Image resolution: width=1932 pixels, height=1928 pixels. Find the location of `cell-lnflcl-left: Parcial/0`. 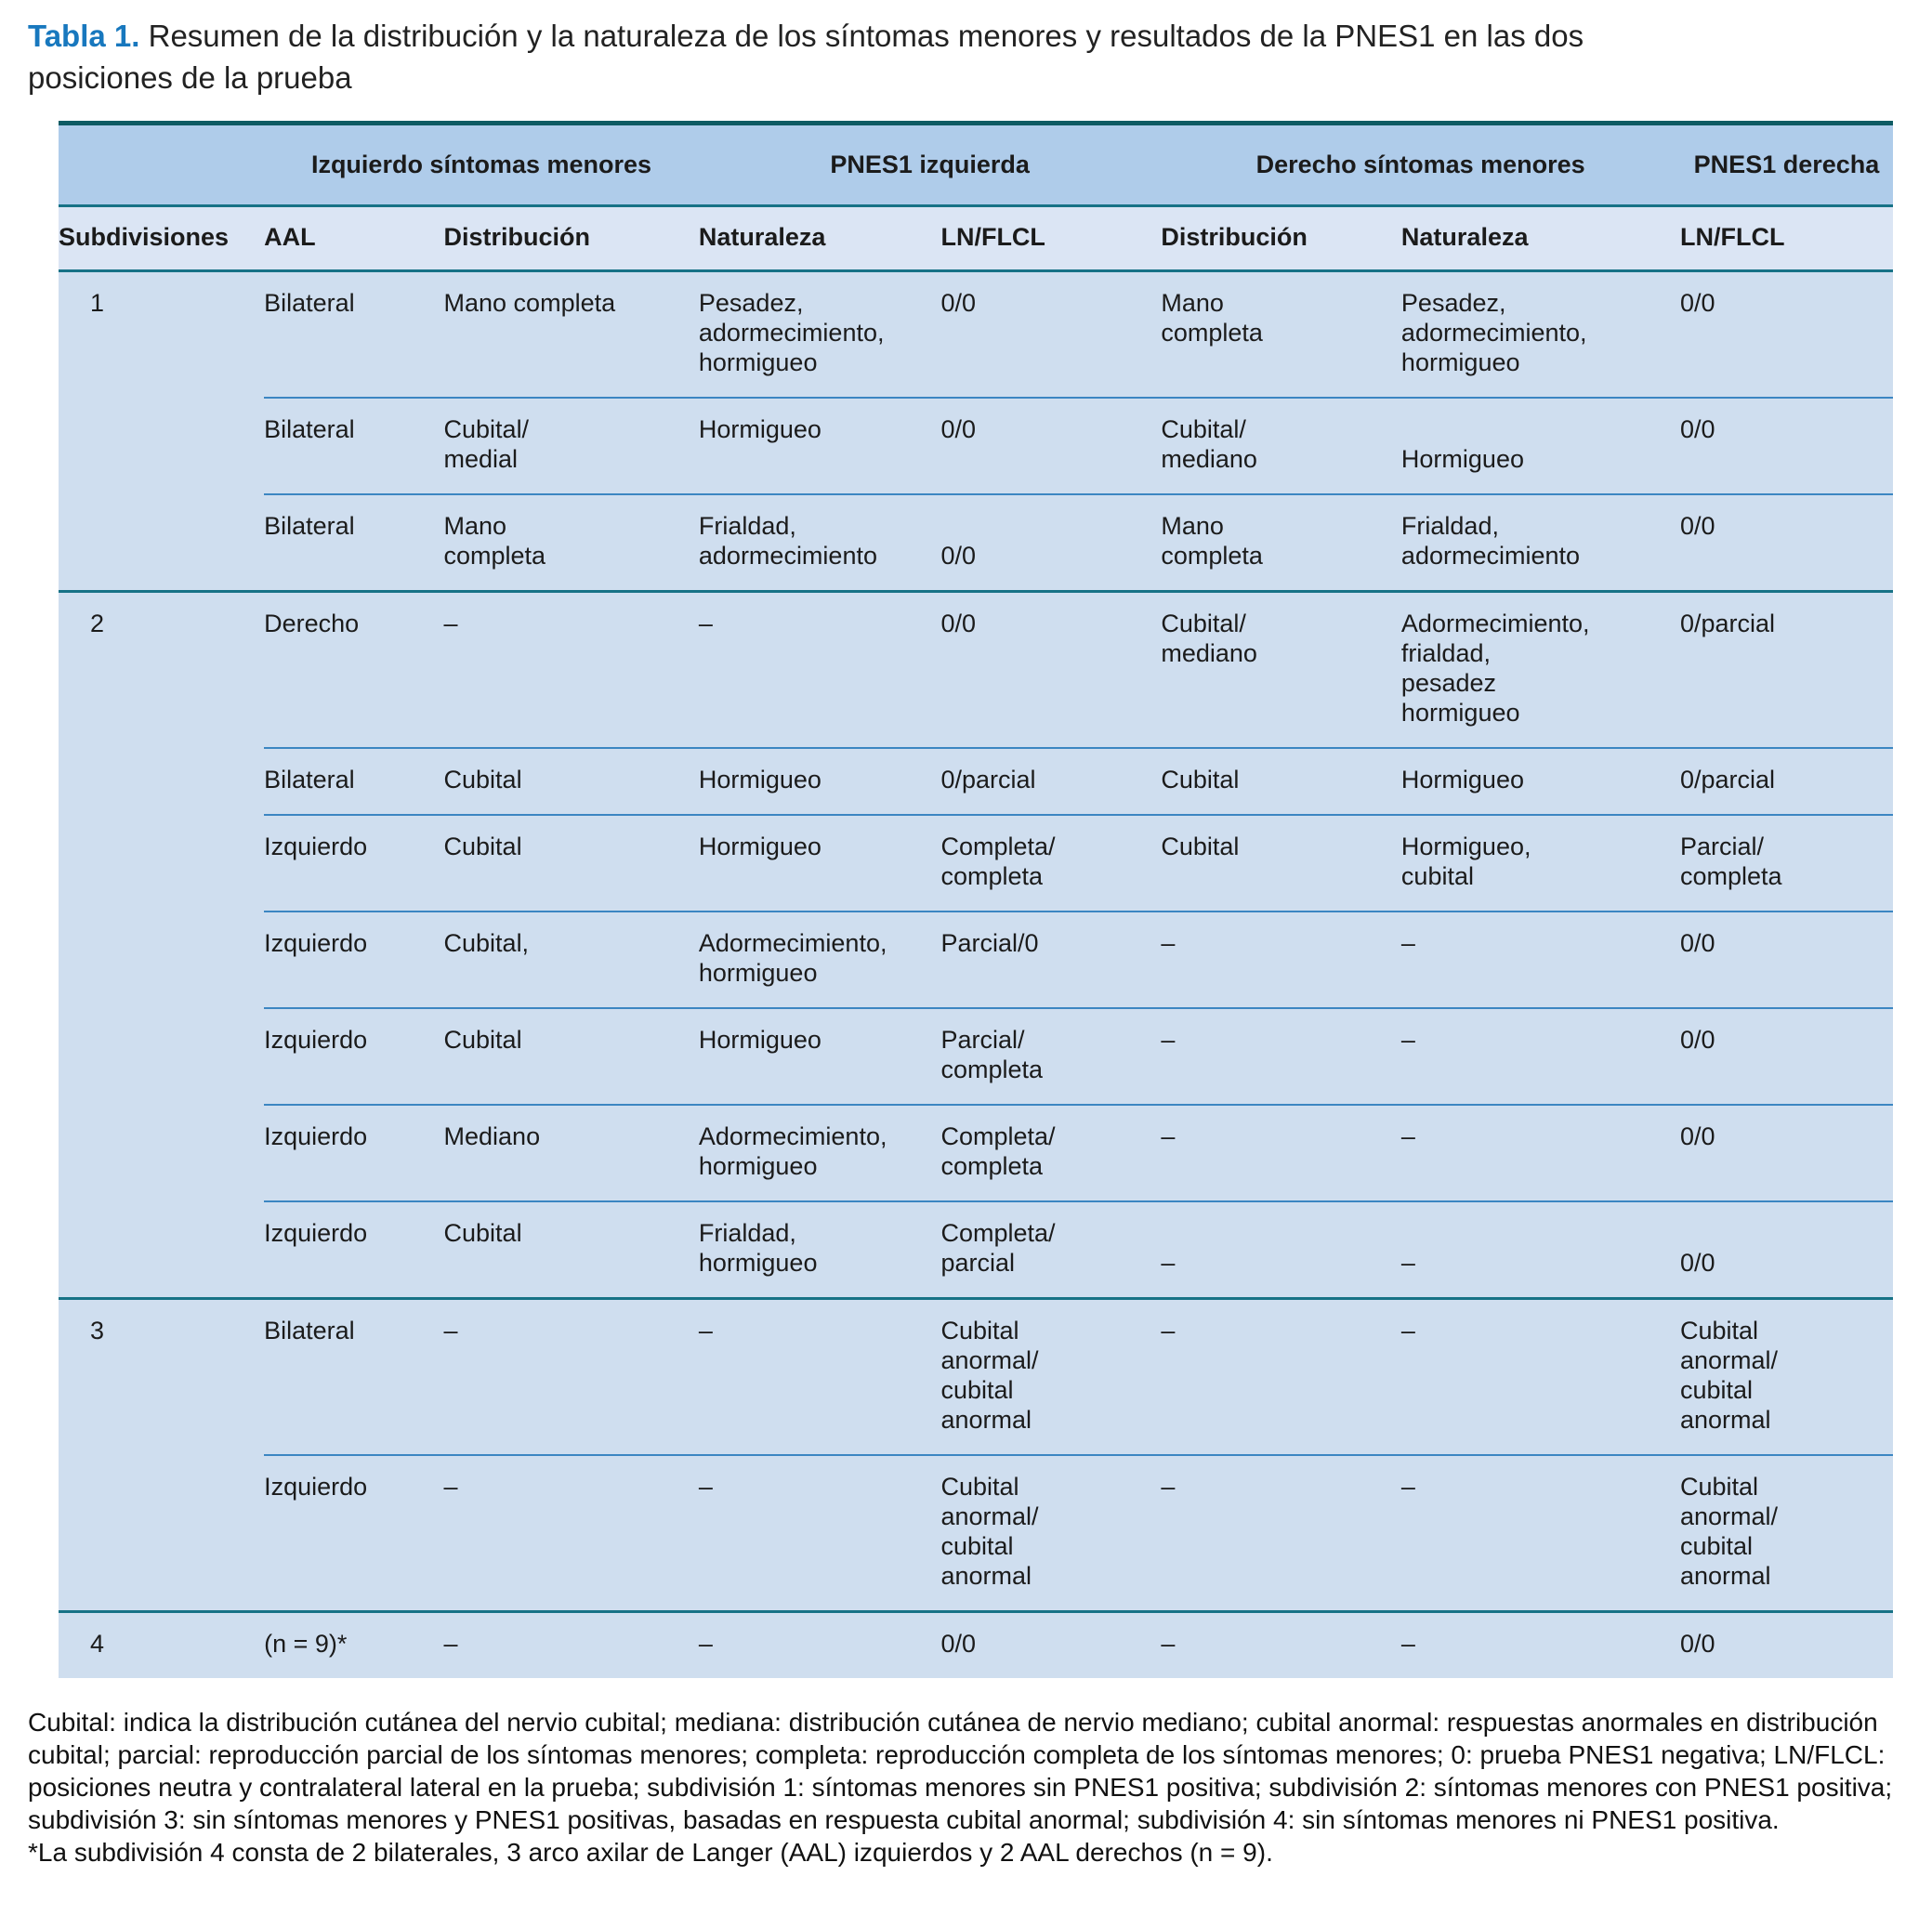

cell-lnflcl-left: Parcial/0 is located at coordinates (1051, 959).